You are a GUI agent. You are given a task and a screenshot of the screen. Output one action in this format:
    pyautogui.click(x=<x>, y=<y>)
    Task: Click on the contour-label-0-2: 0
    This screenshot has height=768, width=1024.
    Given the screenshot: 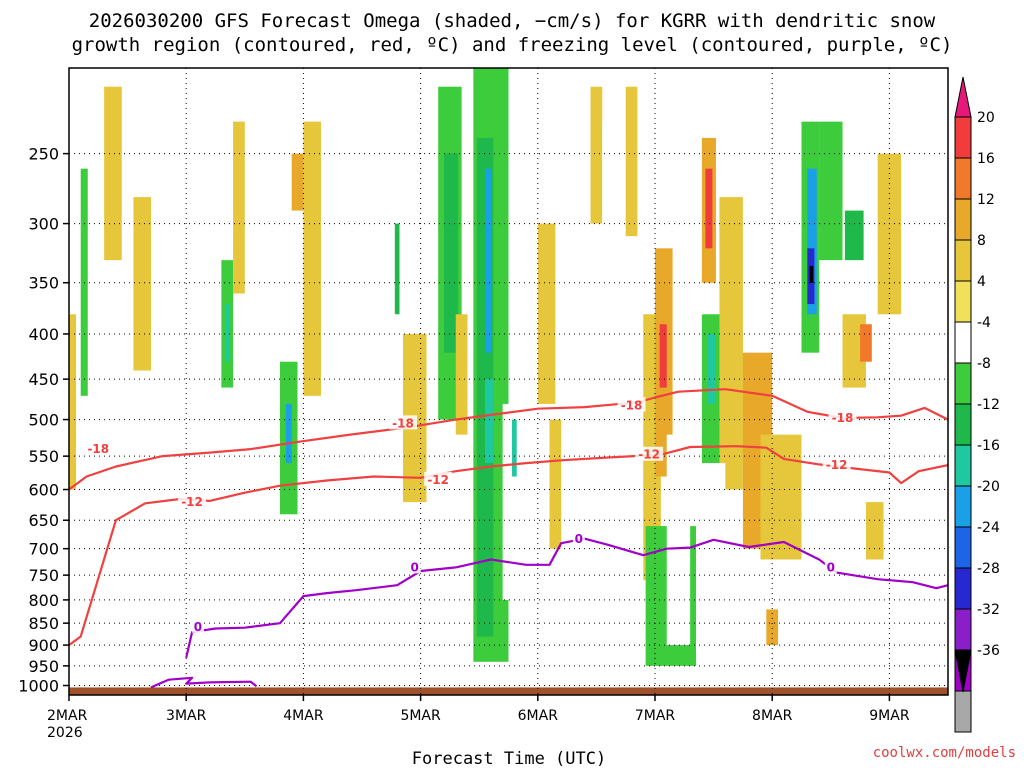 What is the action you would take?
    pyautogui.click(x=579, y=539)
    